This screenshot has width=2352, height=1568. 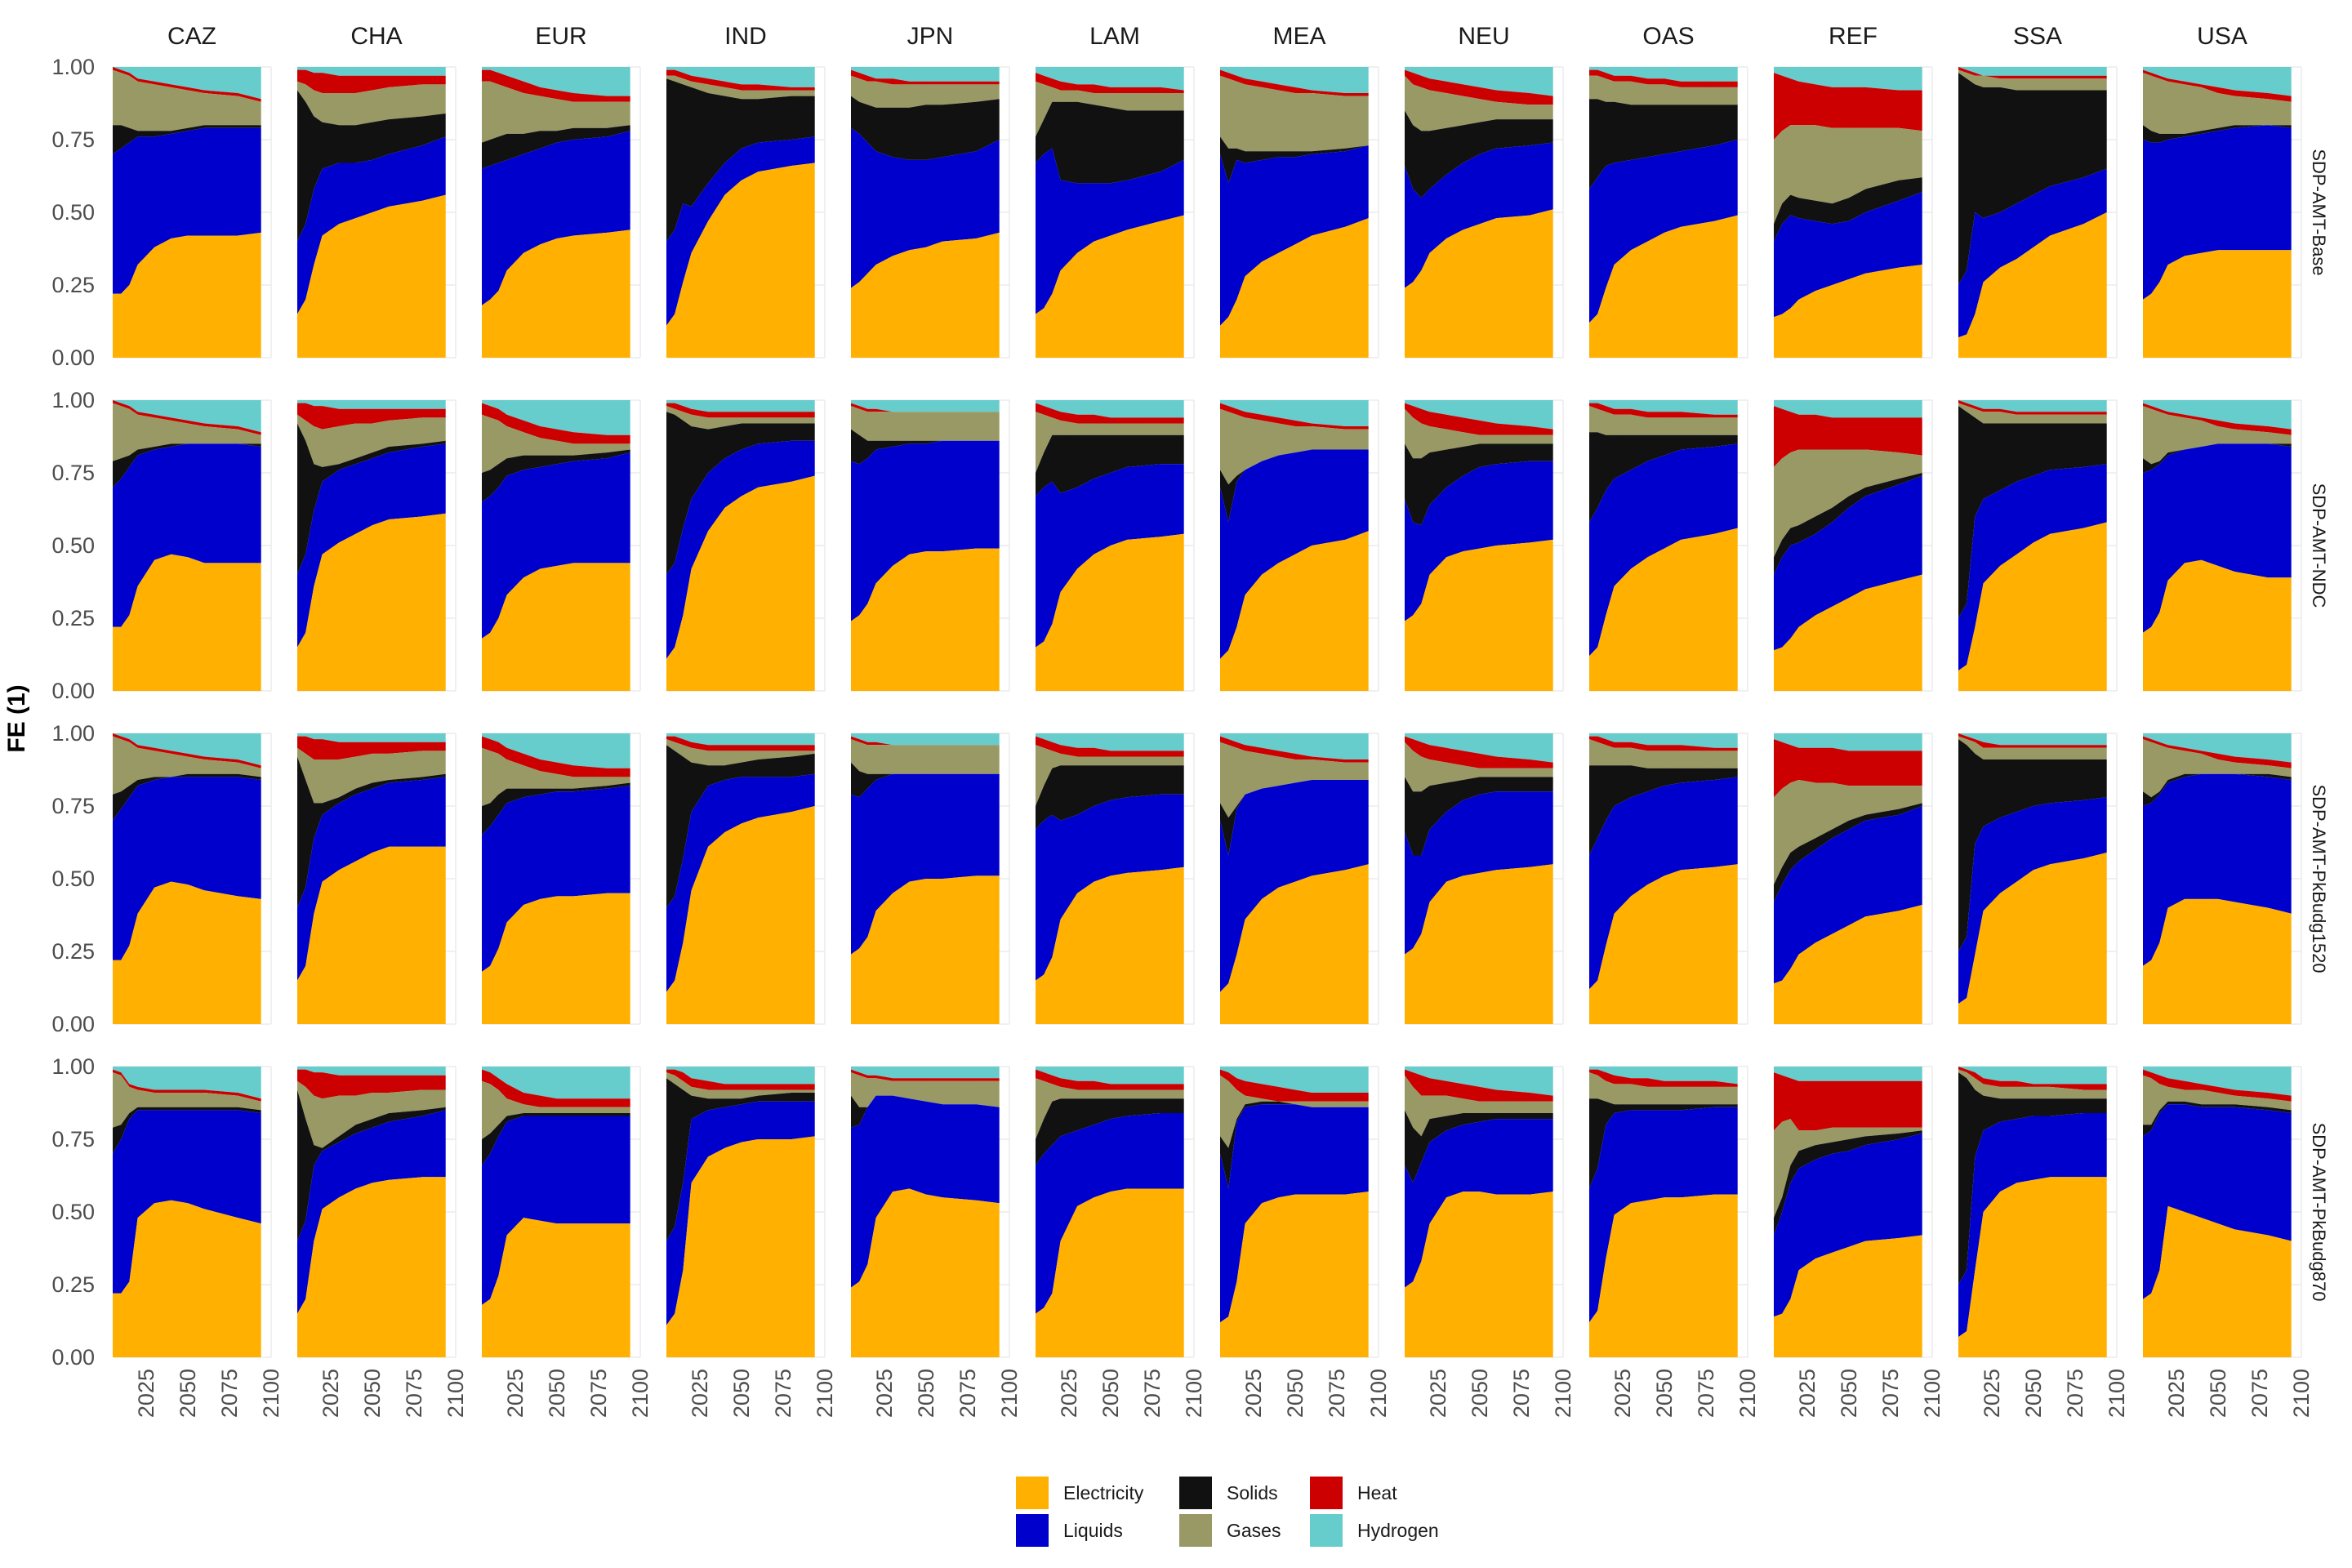 I want to click on panel-cha-sdp-amt-ndc, so click(x=377, y=545).